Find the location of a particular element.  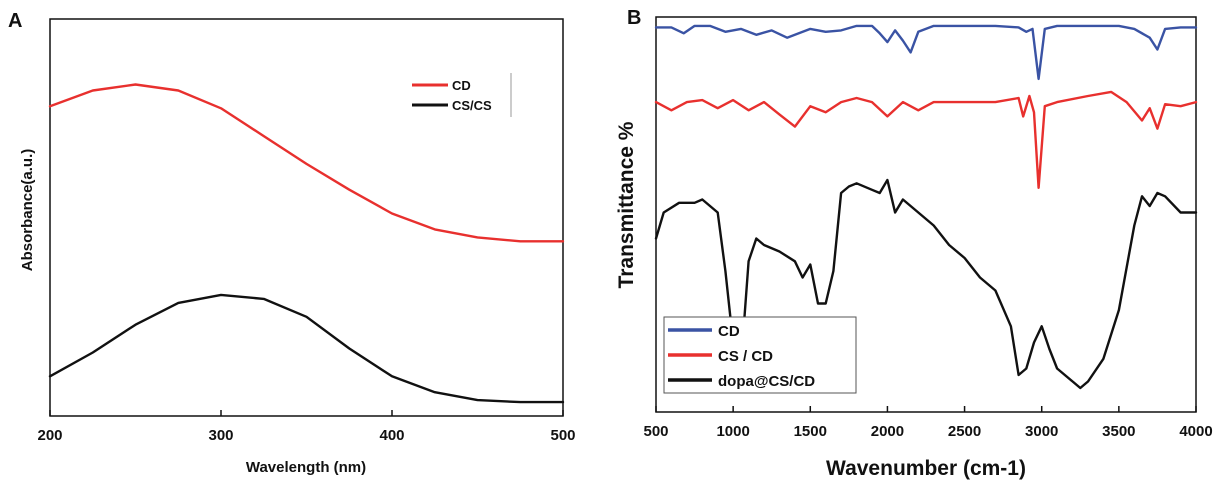

panel-letter-a: A is located at coordinates (15, 21).